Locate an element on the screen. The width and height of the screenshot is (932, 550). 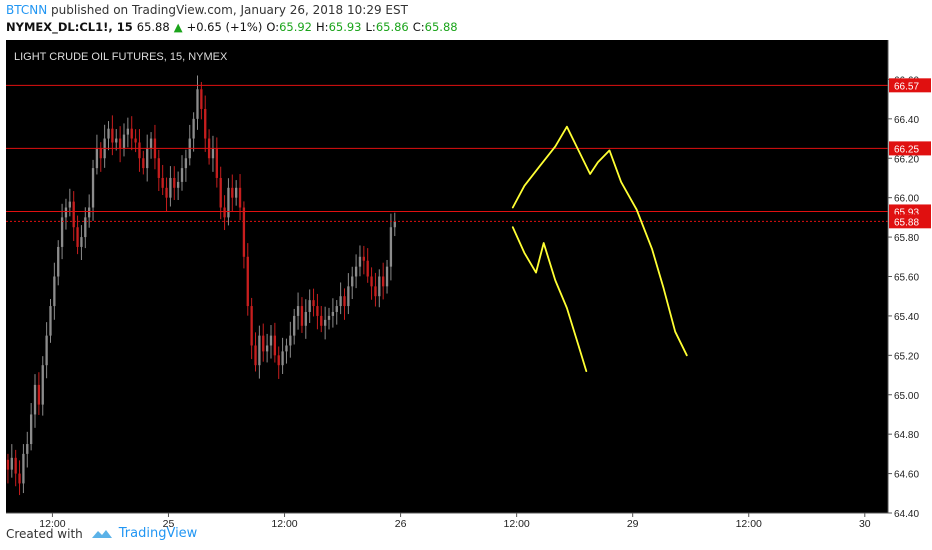
tradingview-logo-icon is located at coordinates (101, 533).